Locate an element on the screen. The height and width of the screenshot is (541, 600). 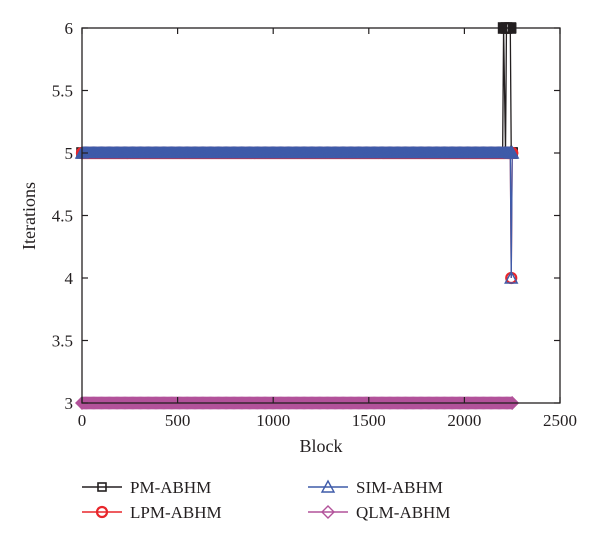
legend-item-qlm-abhm: QLM-ABHM is located at coordinates (379, 512).